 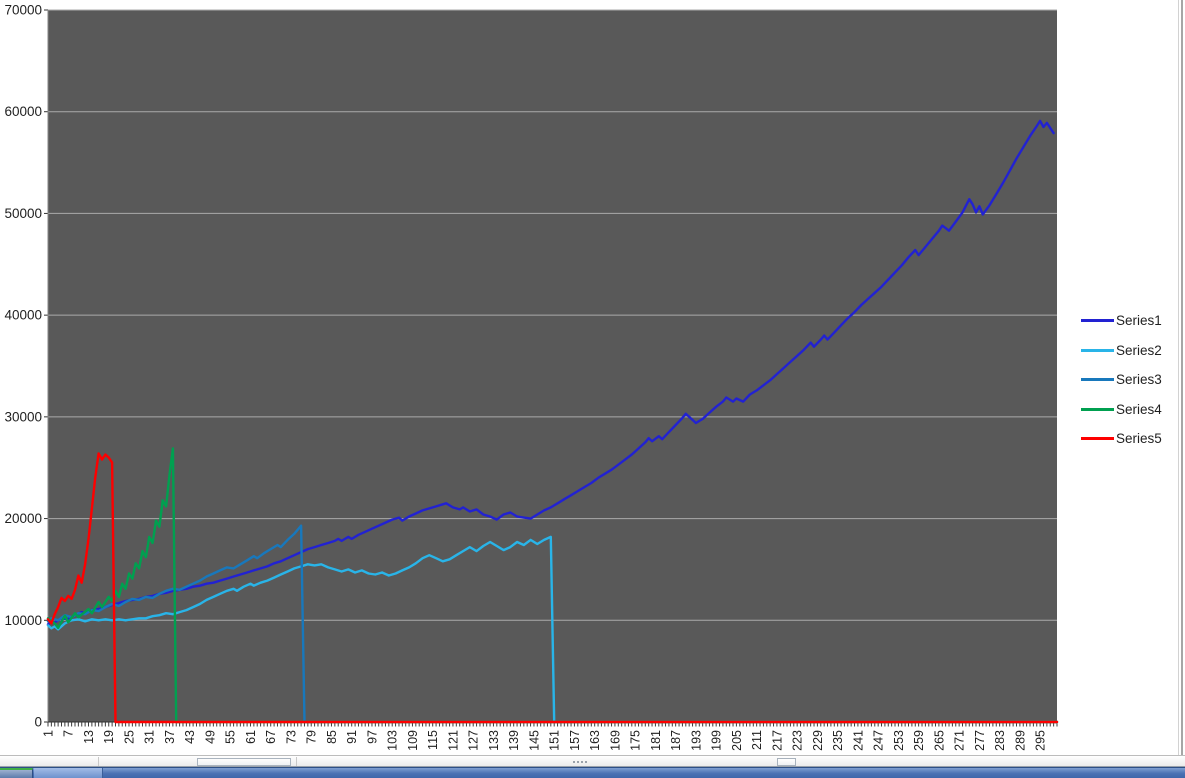 What do you see at coordinates (1097, 321) in the screenshot?
I see `legend-swatch-series1` at bounding box center [1097, 321].